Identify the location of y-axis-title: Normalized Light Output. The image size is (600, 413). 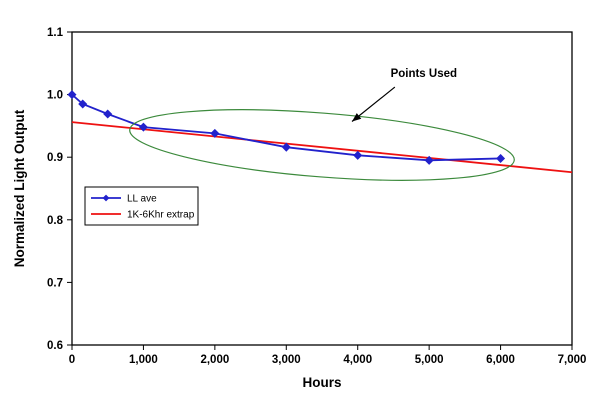
(19, 188).